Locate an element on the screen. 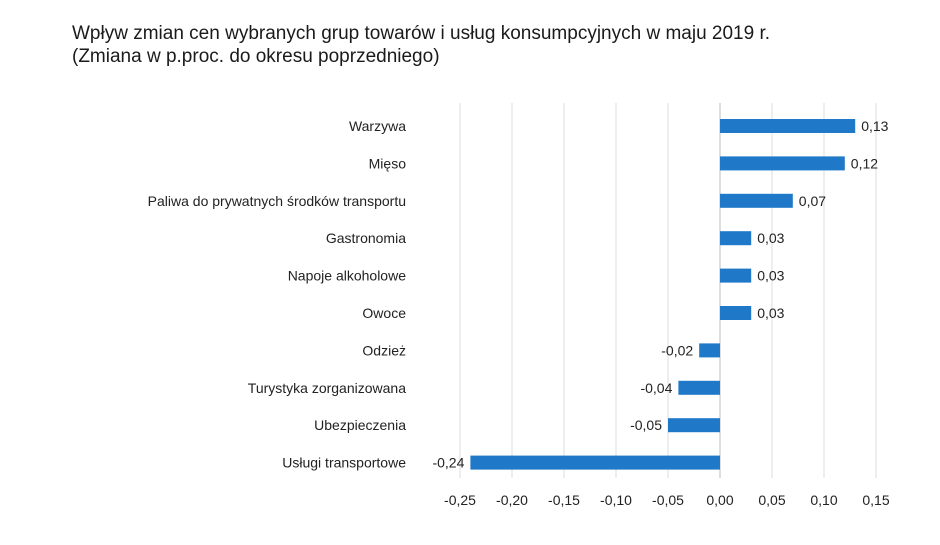 The height and width of the screenshot is (545, 940). bar-gastronomia is located at coordinates (736, 238).